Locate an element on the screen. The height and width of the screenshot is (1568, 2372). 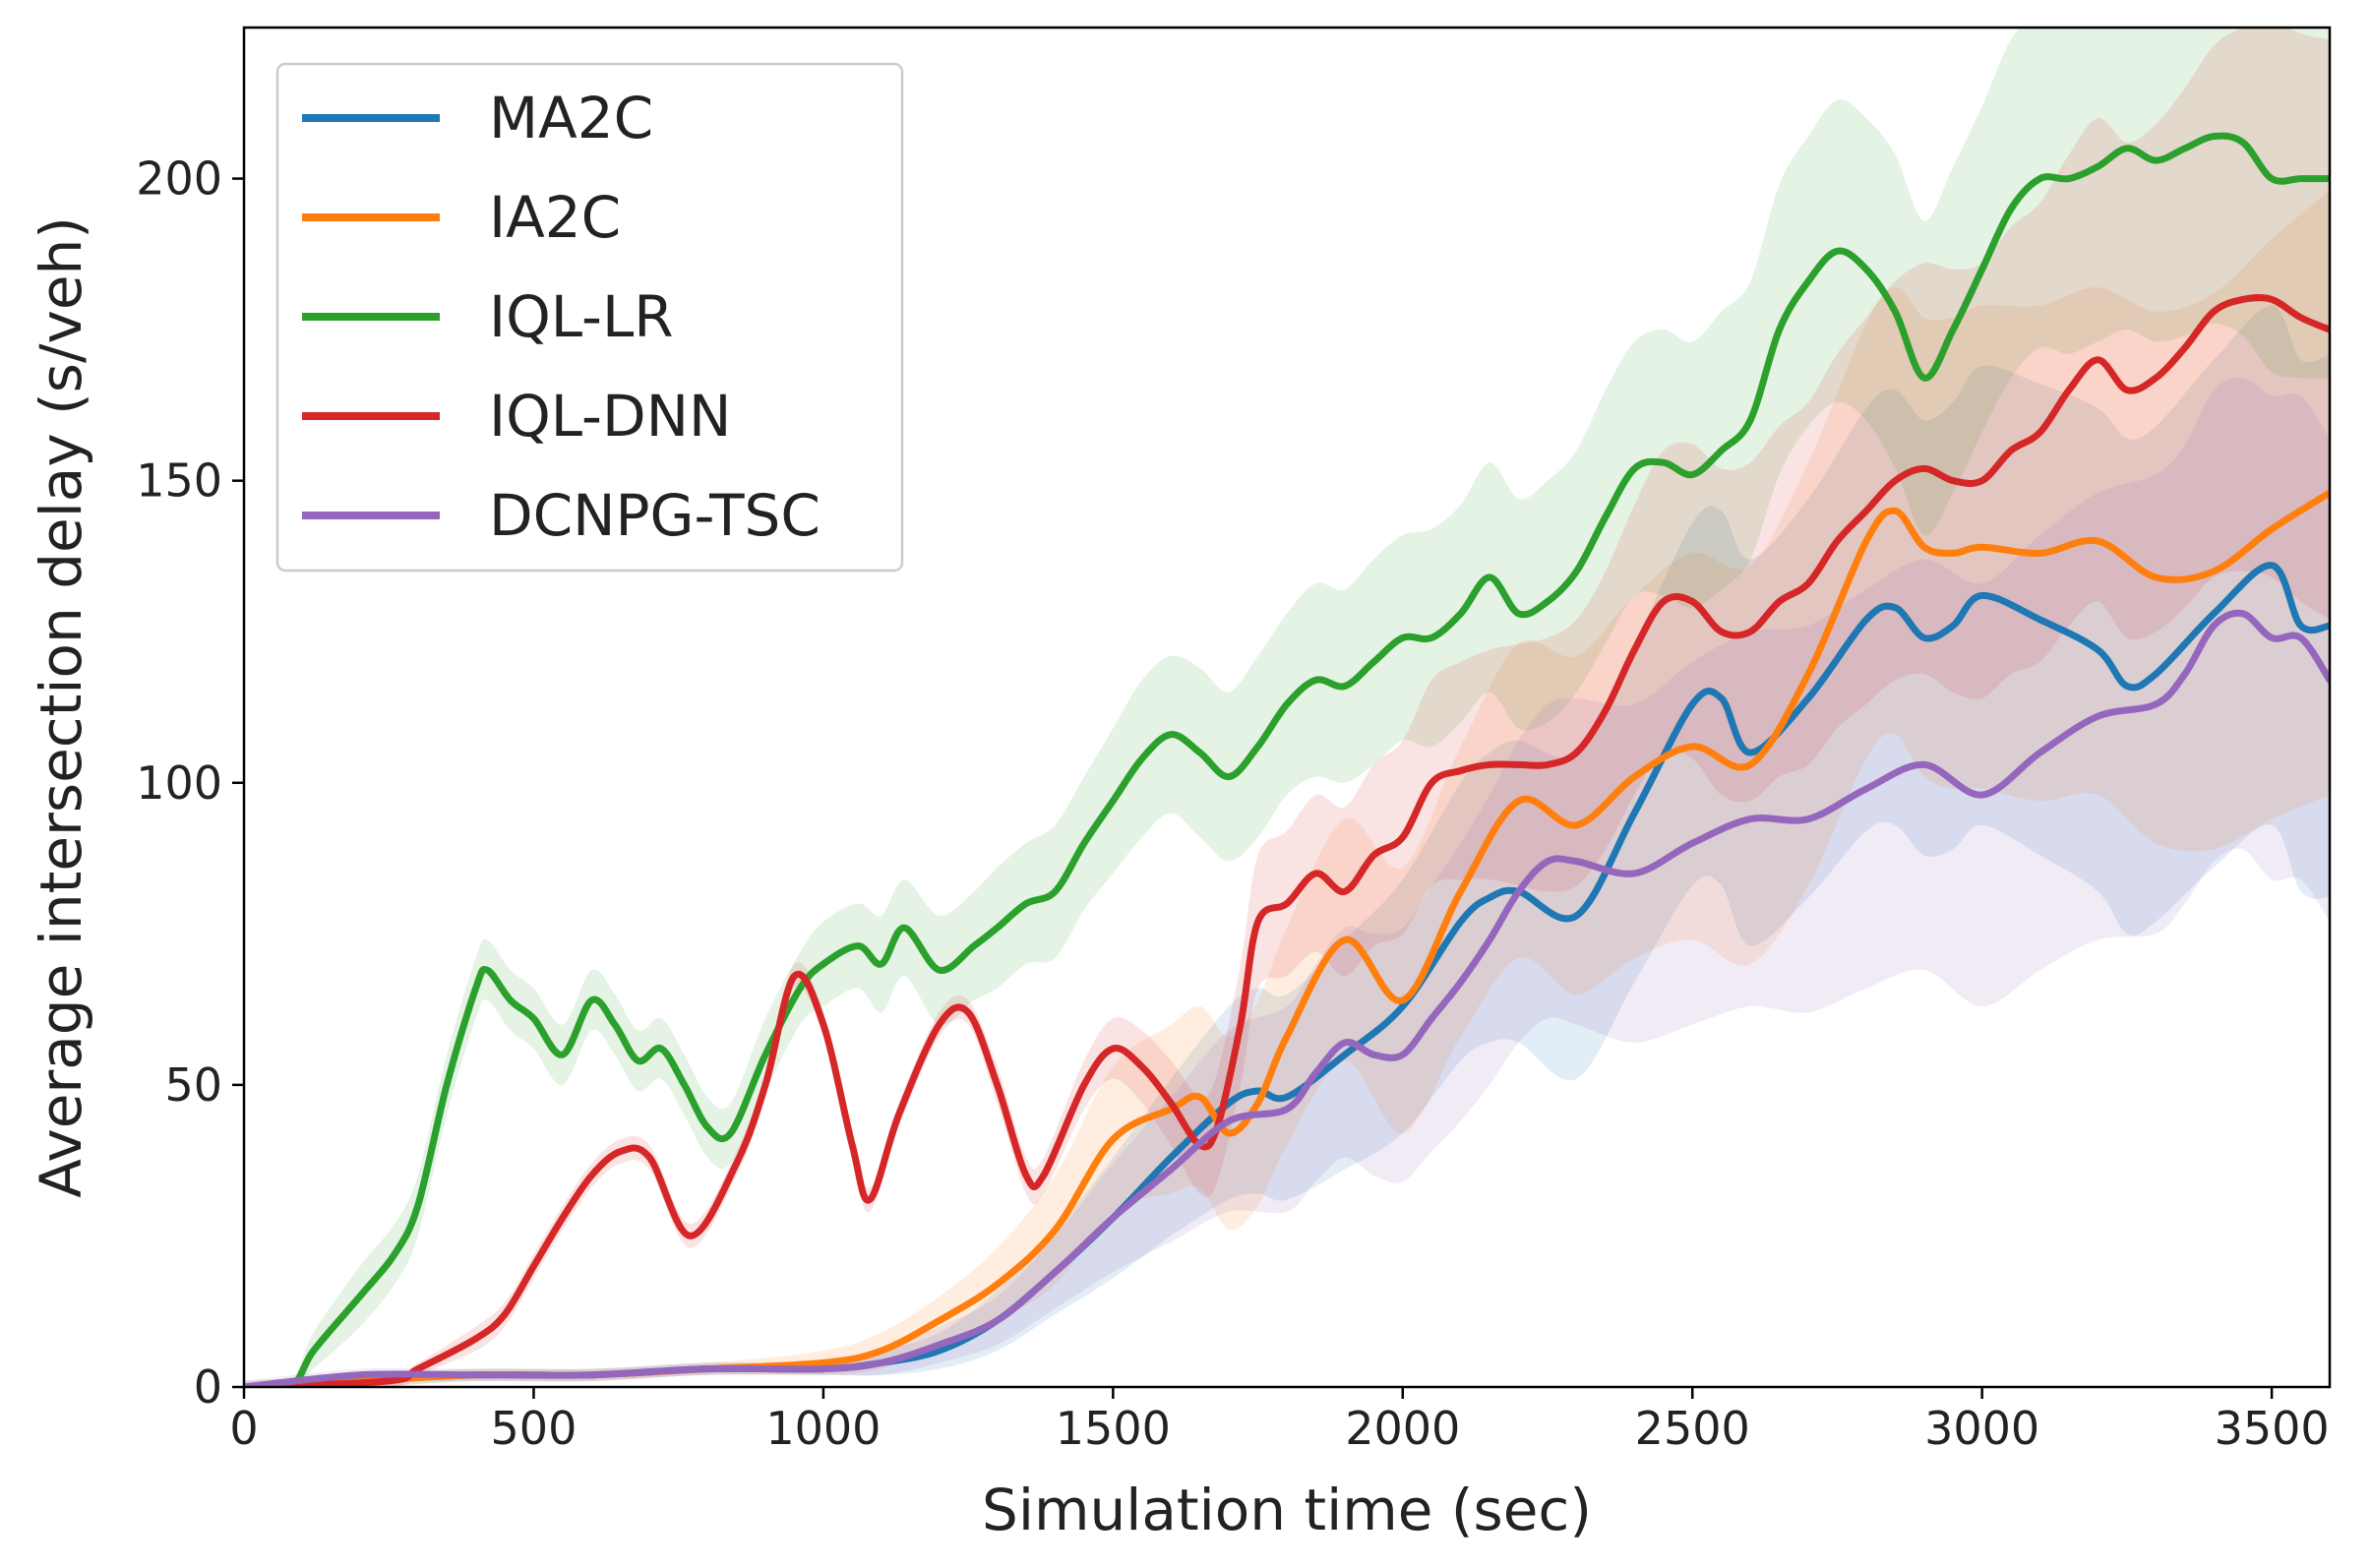
x-tick-label: 1500 is located at coordinates (1113, 1429).